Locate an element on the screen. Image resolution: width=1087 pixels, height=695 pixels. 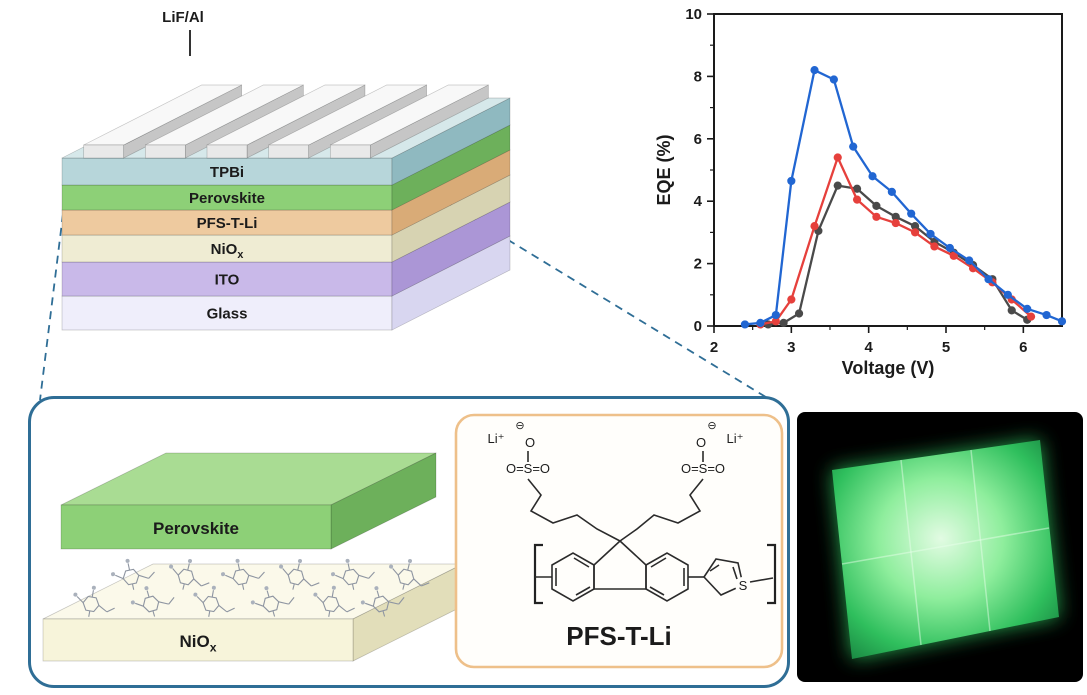
niox-front-face is located at coordinates (198, 640).